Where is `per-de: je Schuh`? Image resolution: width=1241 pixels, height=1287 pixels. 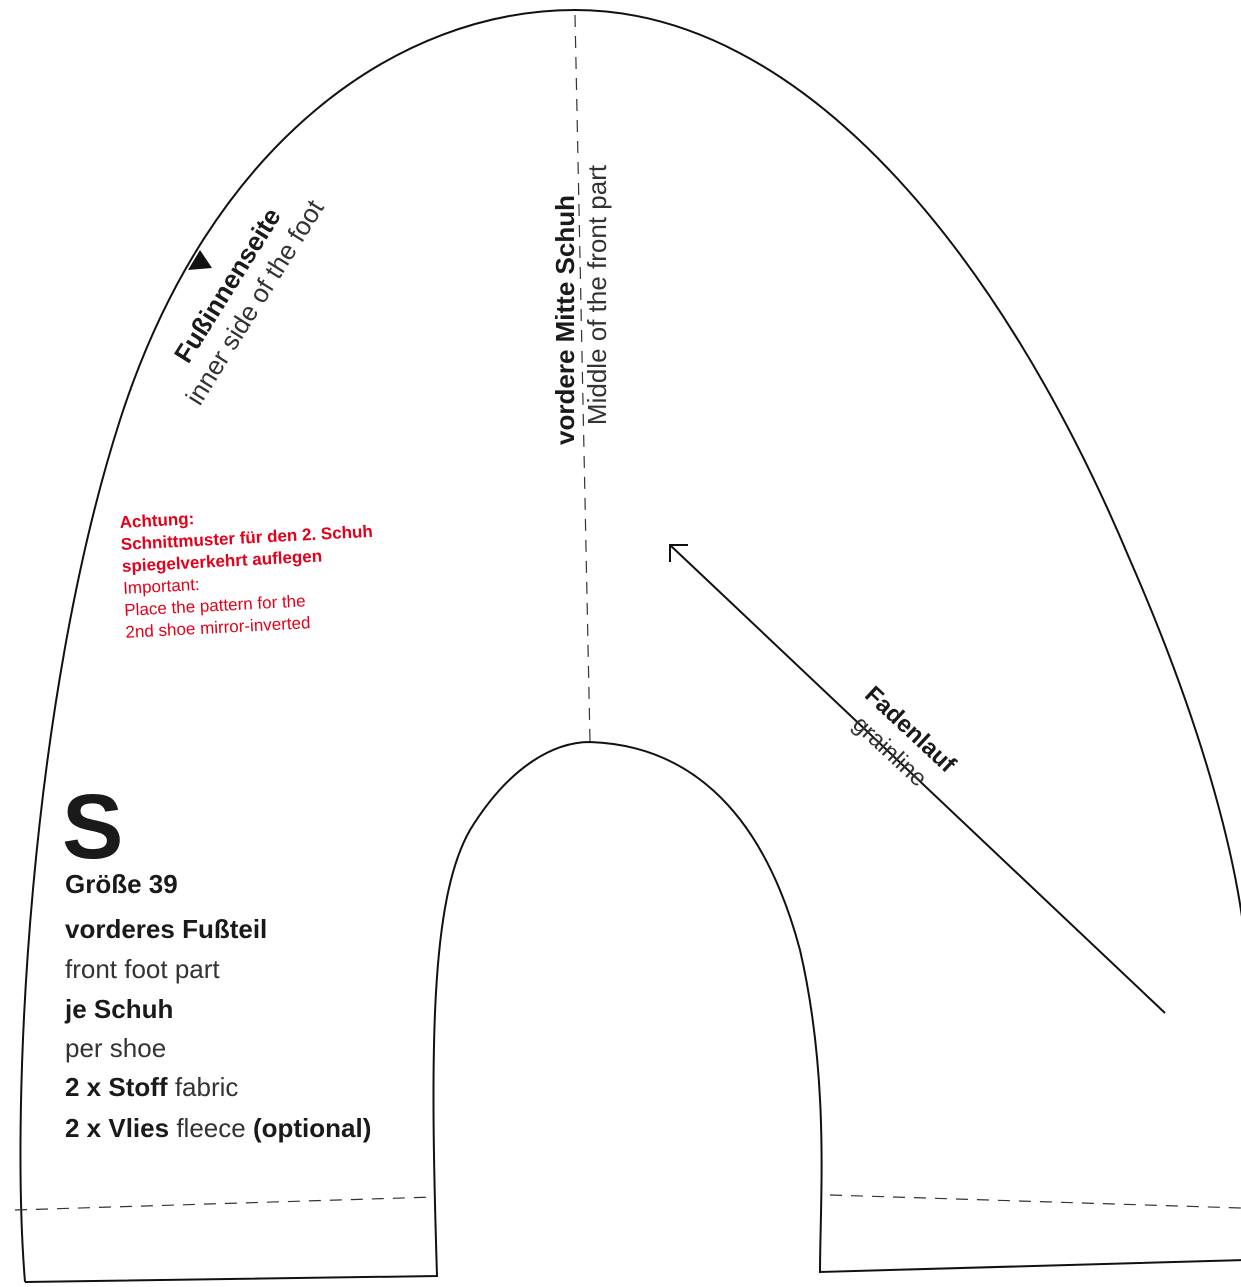 per-de: je Schuh is located at coordinates (118, 1009).